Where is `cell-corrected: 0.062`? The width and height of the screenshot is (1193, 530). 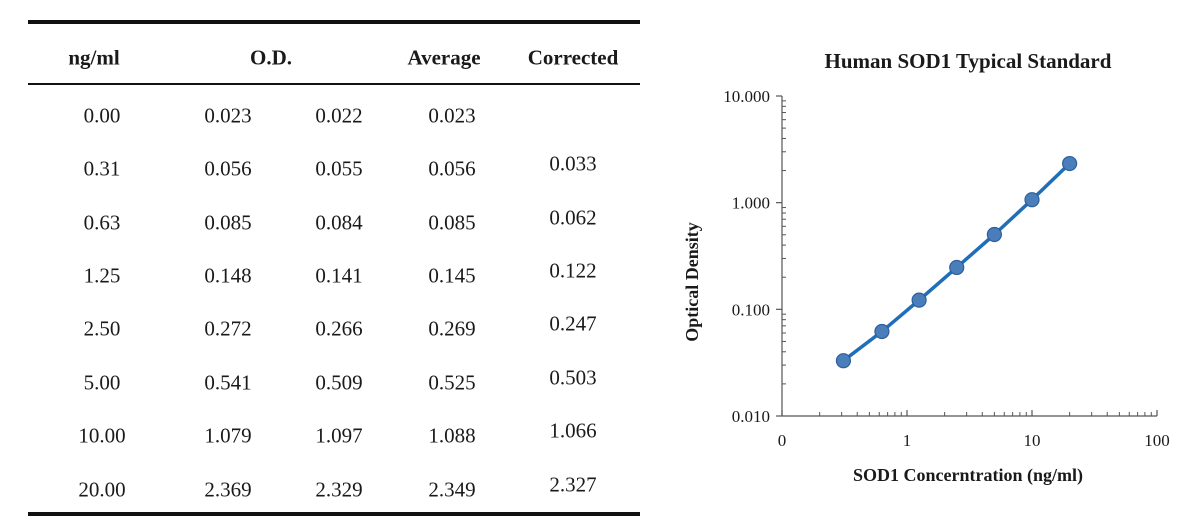 cell-corrected: 0.062 is located at coordinates (573, 217).